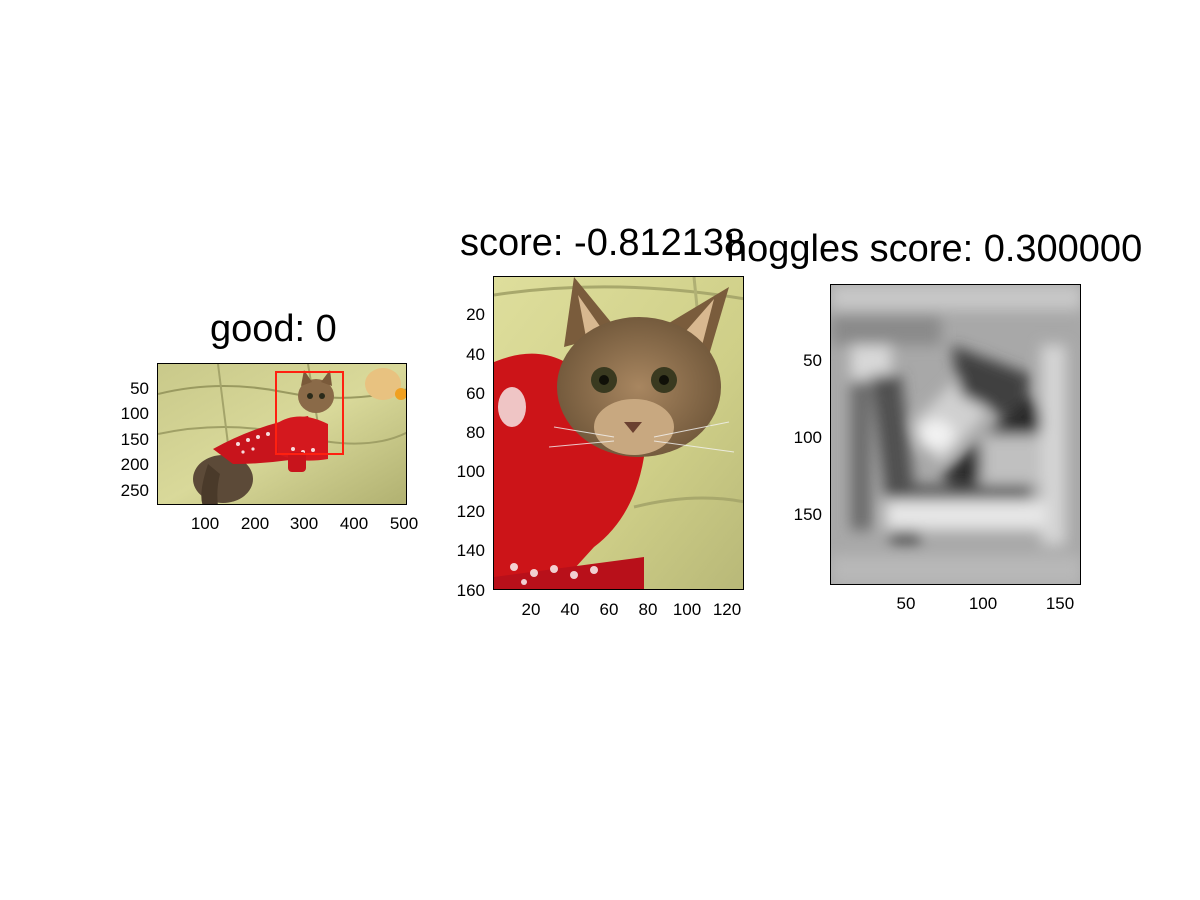 The image size is (1200, 900). Describe the element at coordinates (255, 523) in the screenshot. I see `panel1-xtick: 200` at that location.